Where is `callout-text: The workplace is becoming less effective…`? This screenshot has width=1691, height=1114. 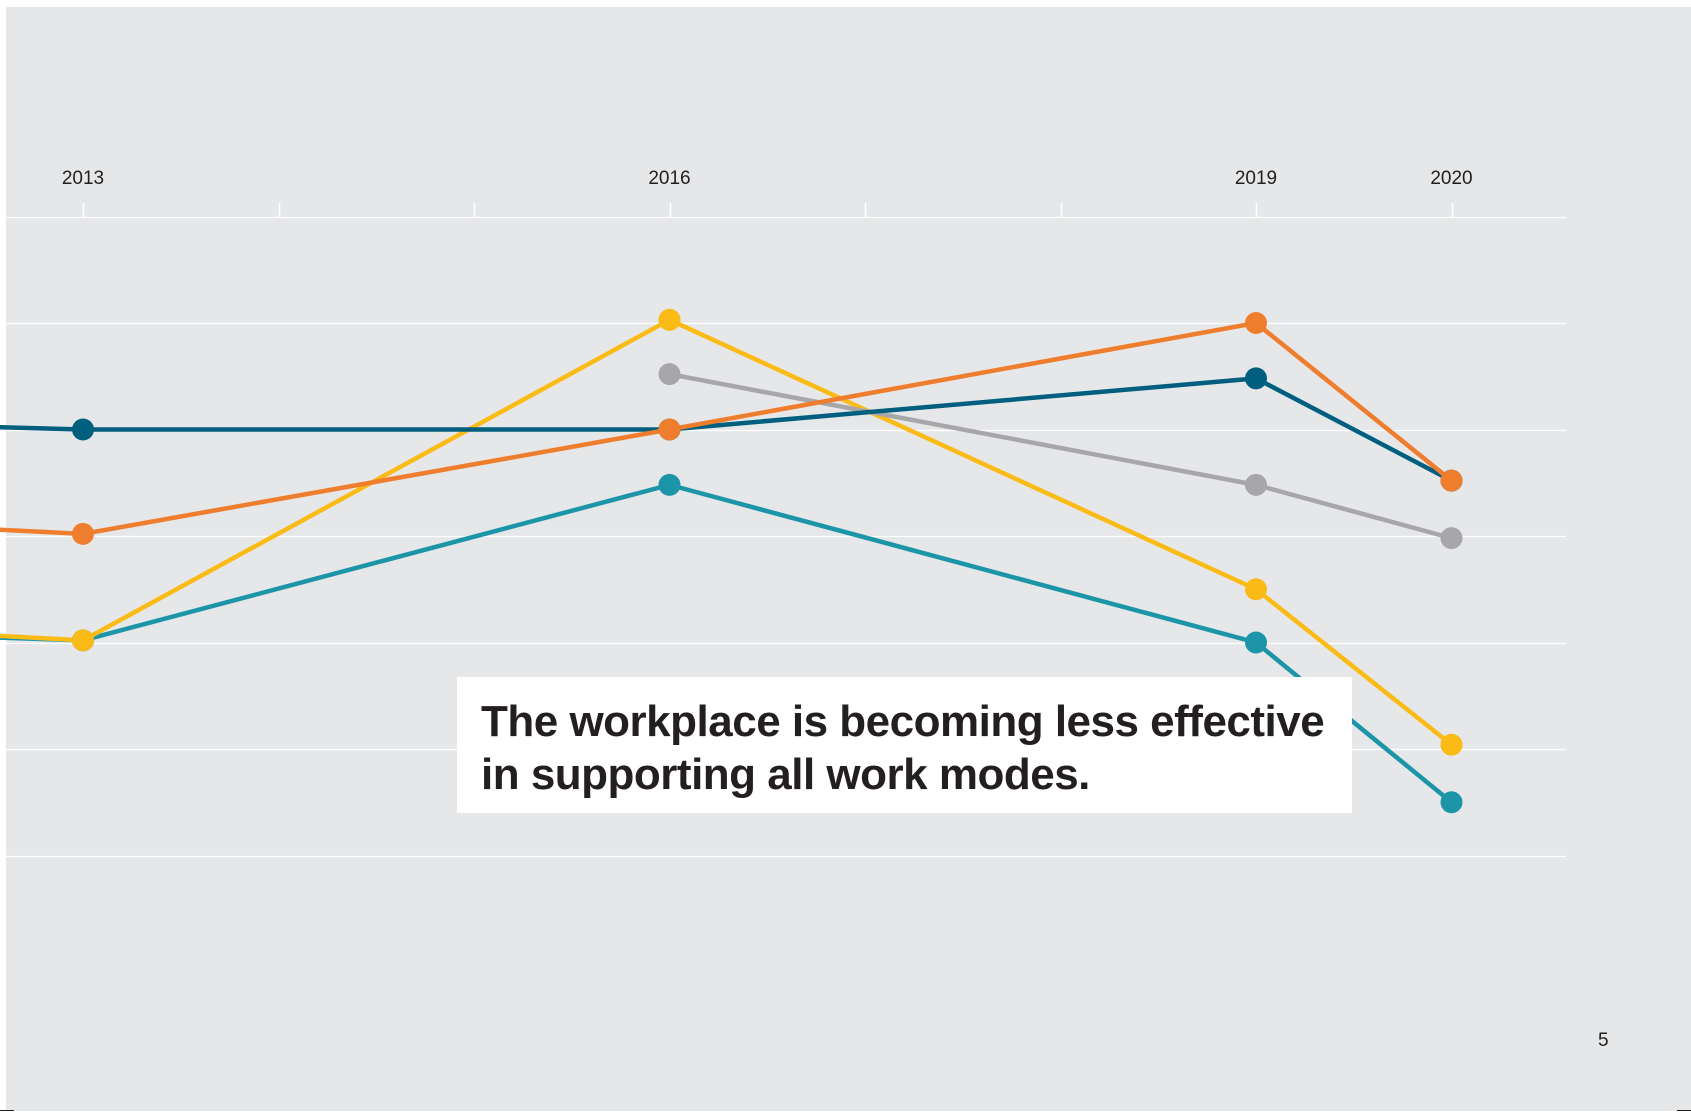 callout-text: The workplace is becoming less effective… is located at coordinates (903, 748).